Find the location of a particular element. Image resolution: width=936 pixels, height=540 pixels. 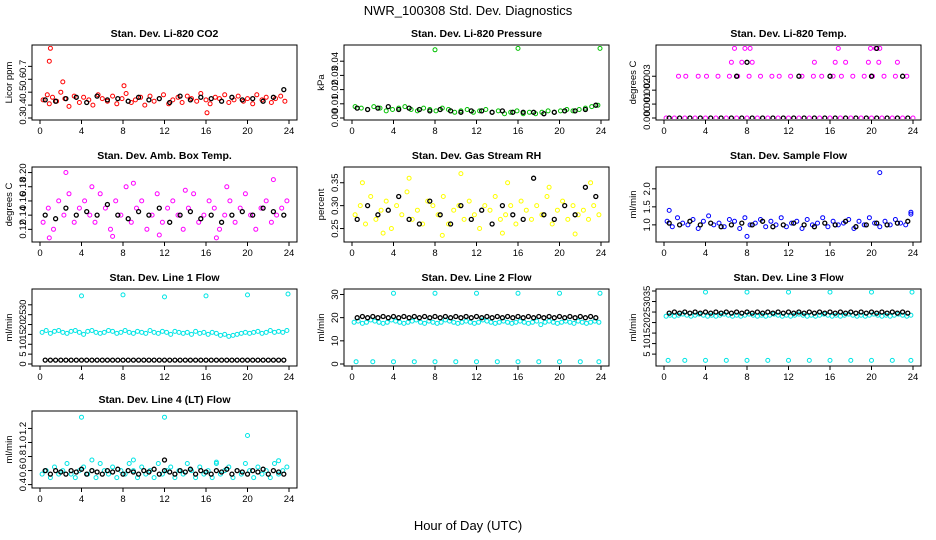

x-tick-label: 12 is located at coordinates (164, 131).